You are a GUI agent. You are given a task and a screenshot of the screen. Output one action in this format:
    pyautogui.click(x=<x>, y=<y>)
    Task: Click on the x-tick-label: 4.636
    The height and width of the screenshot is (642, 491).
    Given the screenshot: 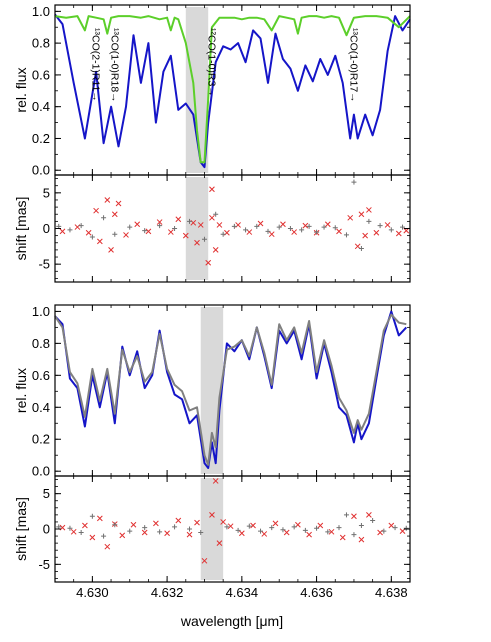 What is the action you would take?
    pyautogui.click(x=316, y=592)
    